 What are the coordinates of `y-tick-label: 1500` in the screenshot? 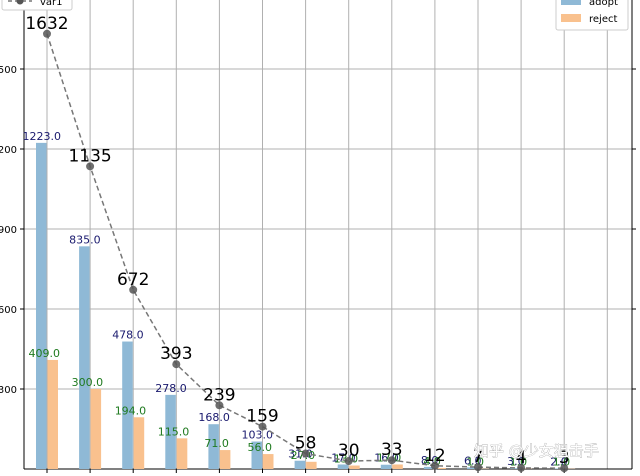 It's located at (8, 70).